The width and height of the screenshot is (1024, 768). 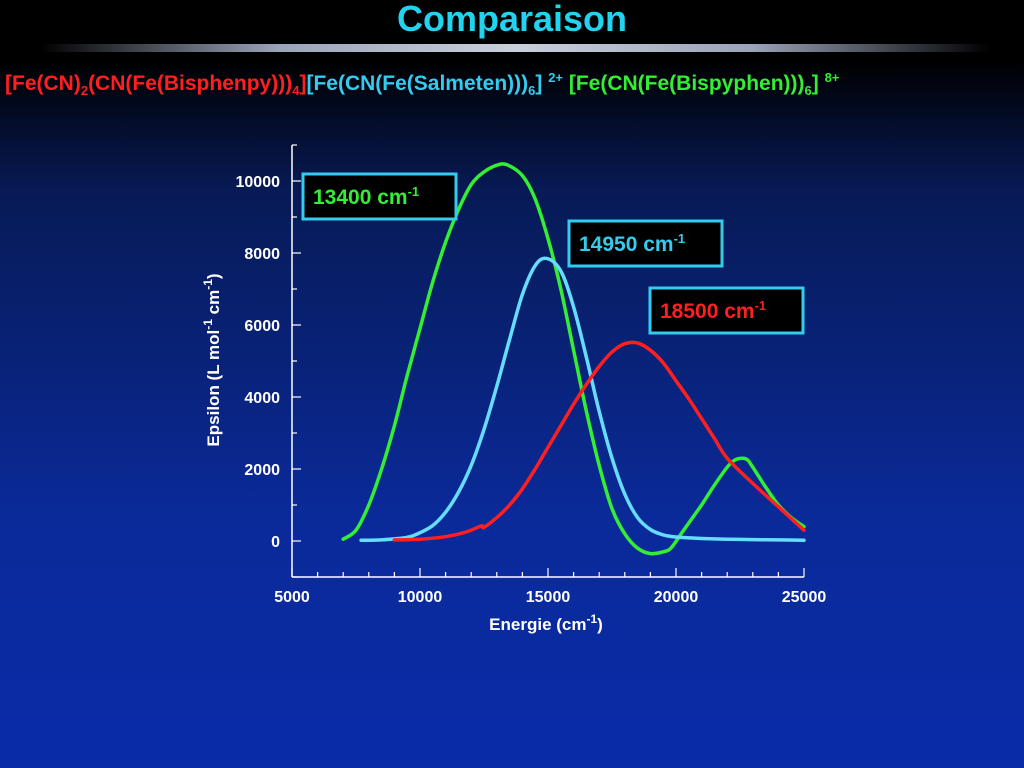 What do you see at coordinates (713, 310) in the screenshot?
I see `peak-annotation-label: 18500 cm-1` at bounding box center [713, 310].